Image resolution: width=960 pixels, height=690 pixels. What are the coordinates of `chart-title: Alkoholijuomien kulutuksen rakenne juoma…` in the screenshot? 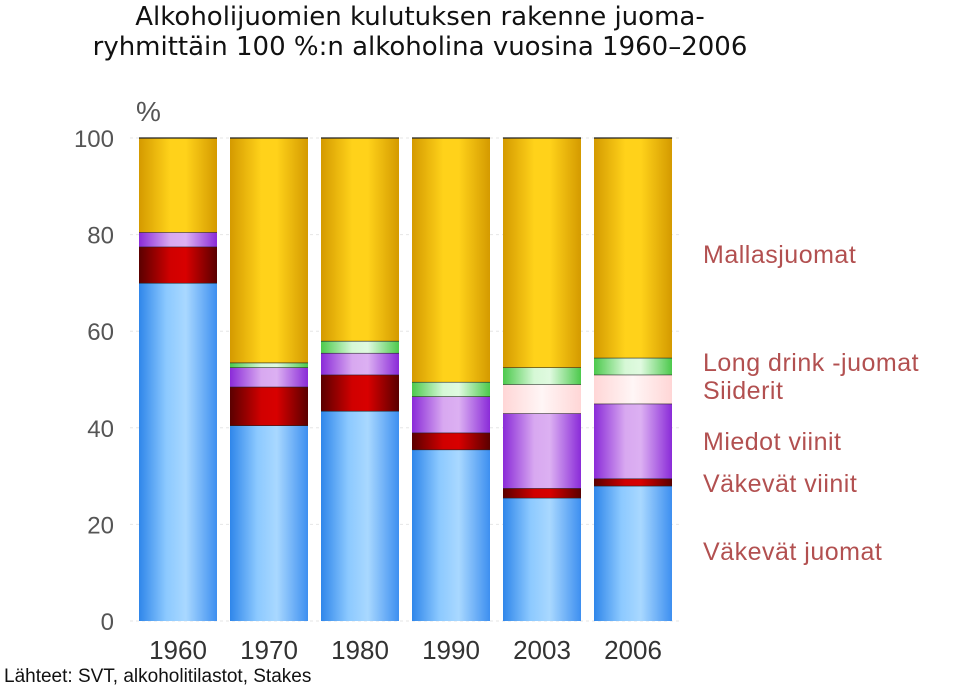 It's located at (420, 32).